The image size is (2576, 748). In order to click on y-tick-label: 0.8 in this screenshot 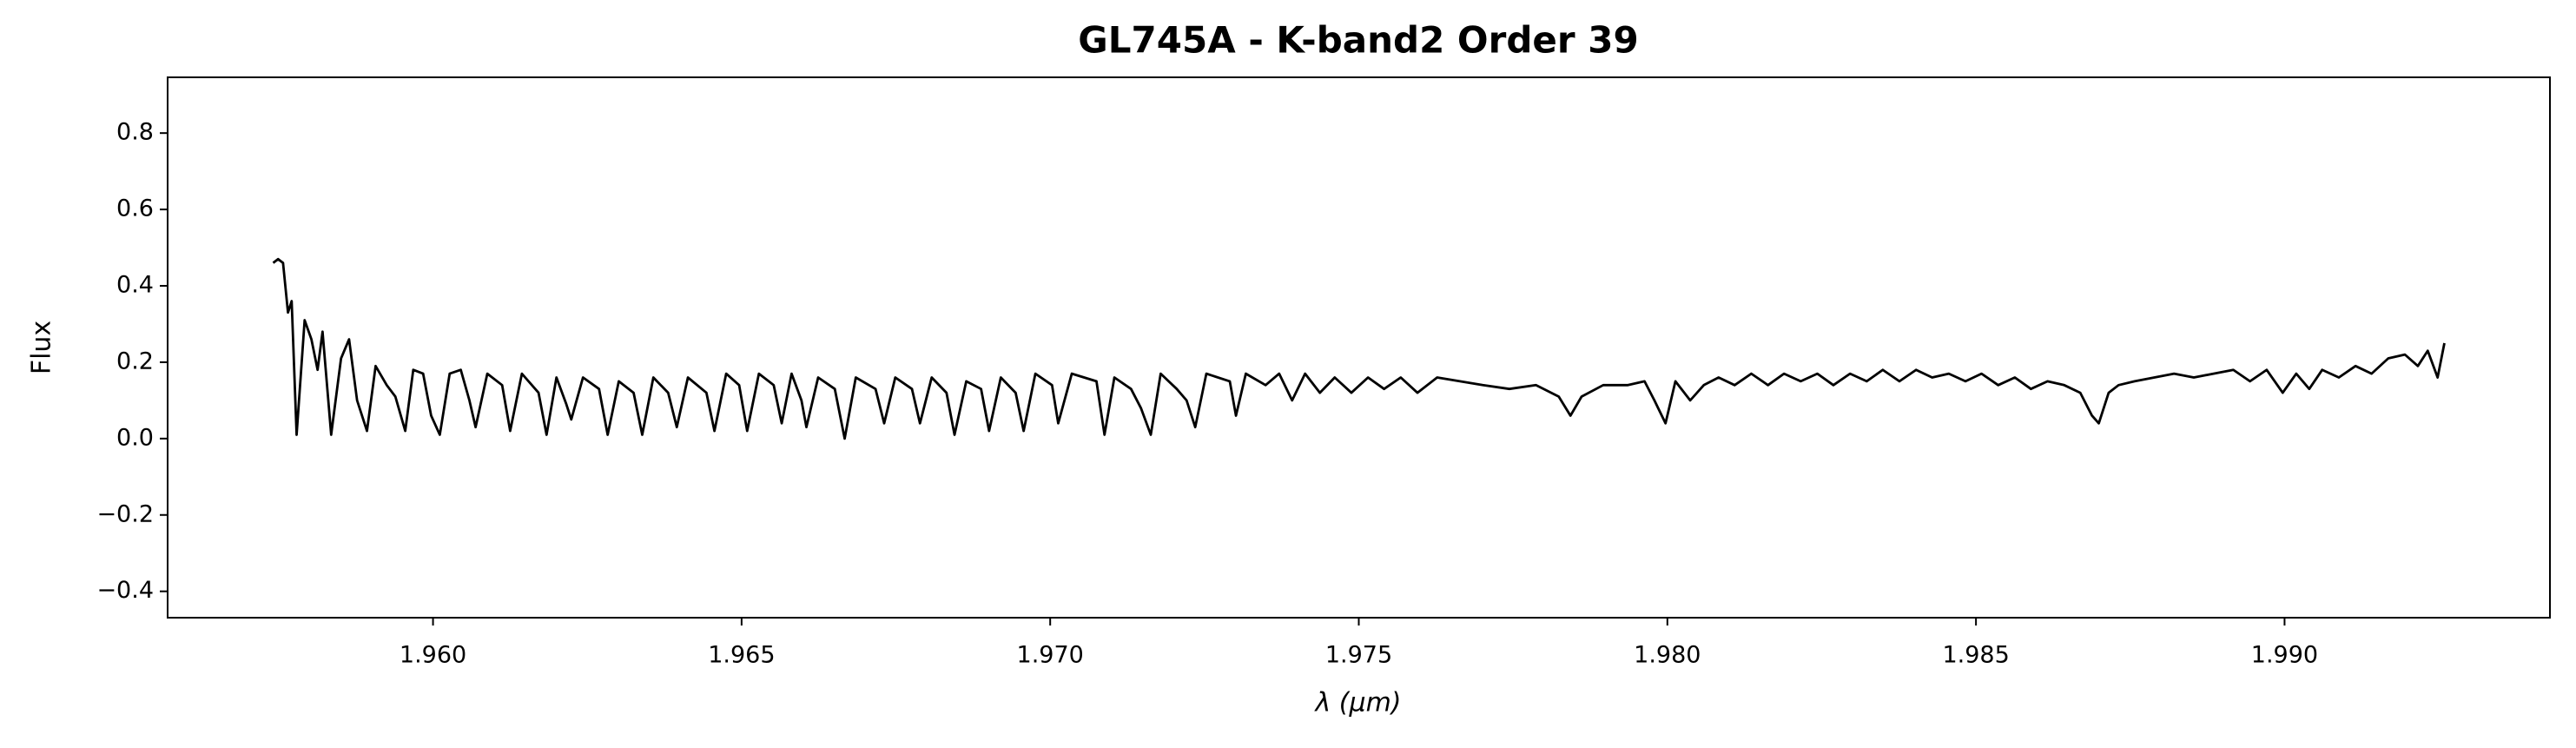, I will do `click(135, 132)`.